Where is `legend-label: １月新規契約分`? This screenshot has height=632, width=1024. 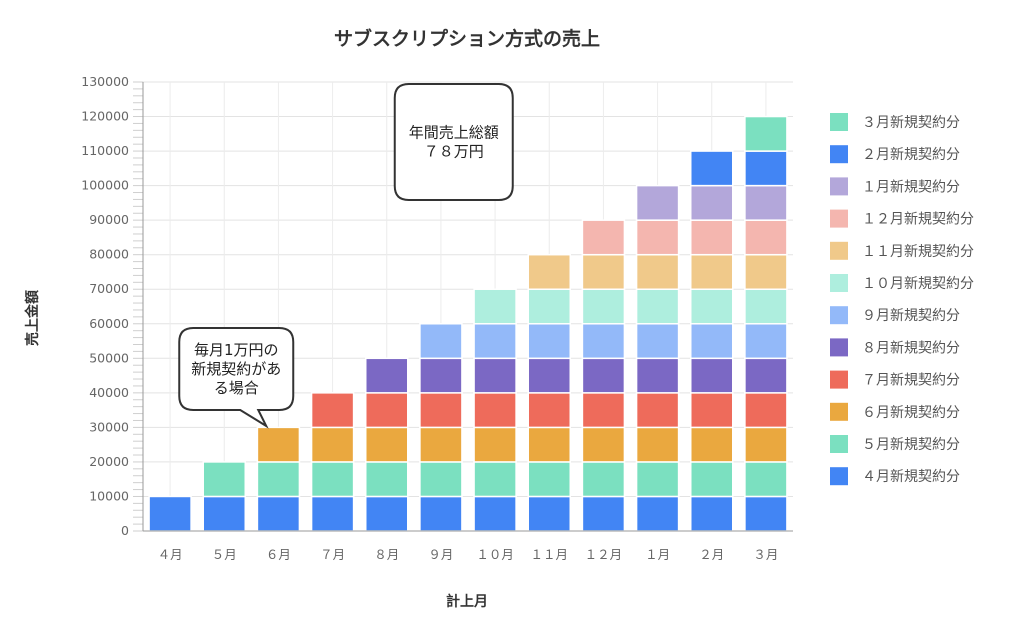
legend-label: １月新規契約分 is located at coordinates (911, 187).